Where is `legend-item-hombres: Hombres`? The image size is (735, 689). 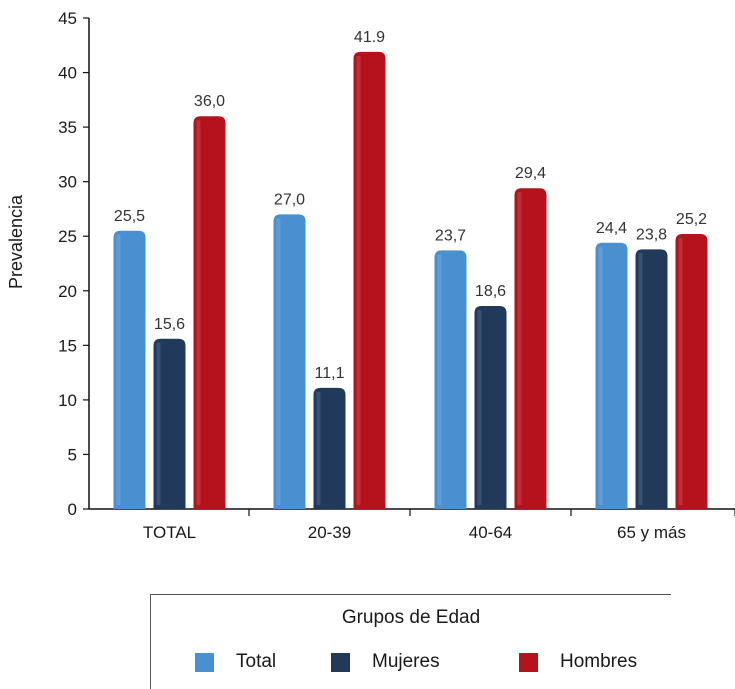
legend-item-hombres: Hombres is located at coordinates (578, 662).